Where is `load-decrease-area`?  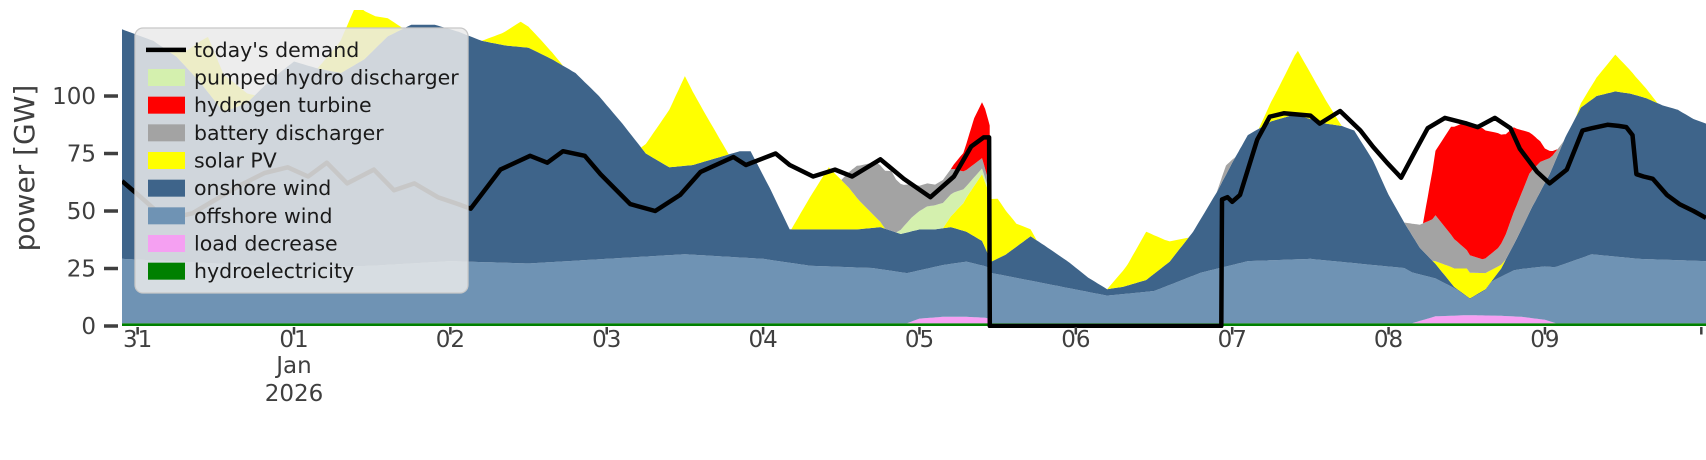 load-decrease-area is located at coordinates (914, 319).